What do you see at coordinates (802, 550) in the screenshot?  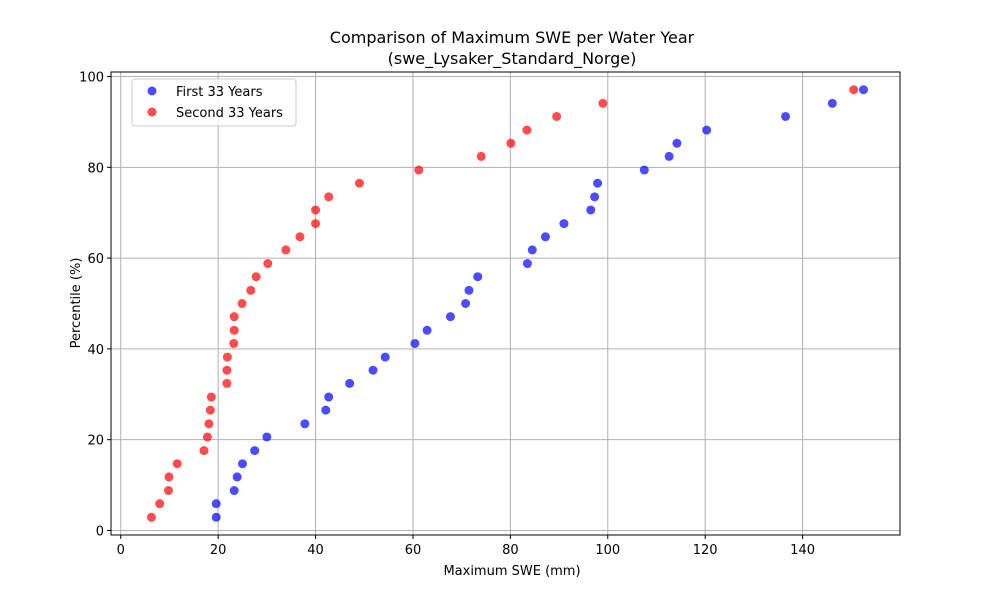 I see `x-tick-label: 140` at bounding box center [802, 550].